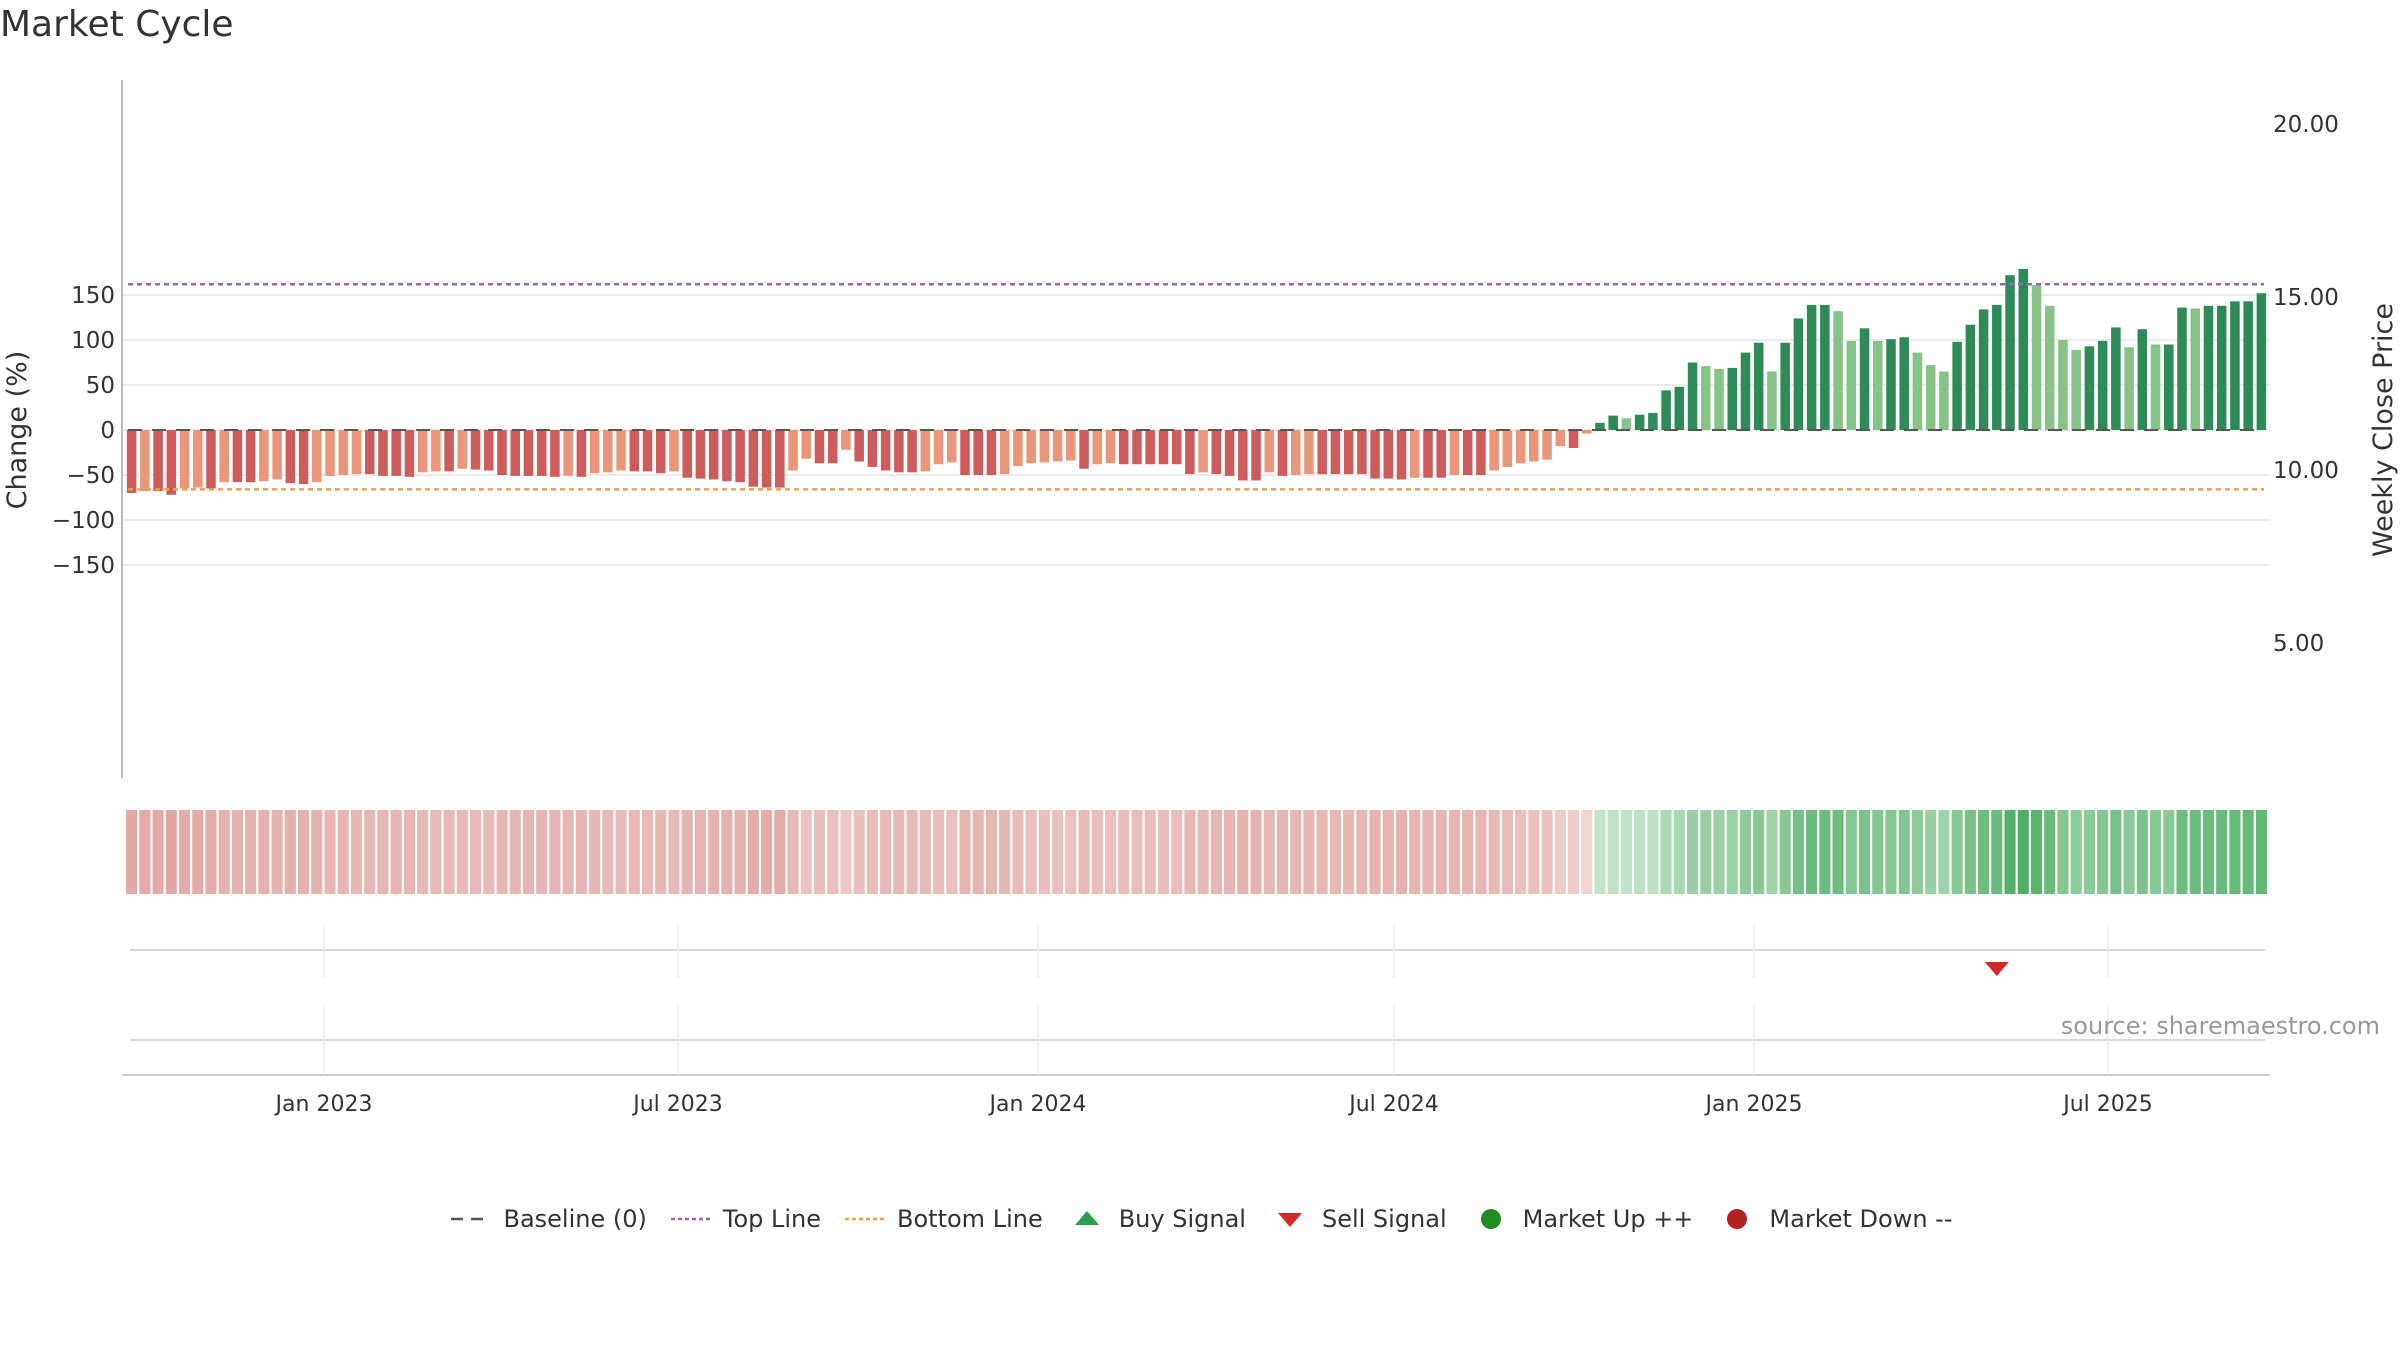 The width and height of the screenshot is (2400, 1350). I want to click on y-left-tick-label: 150, so click(93, 296).